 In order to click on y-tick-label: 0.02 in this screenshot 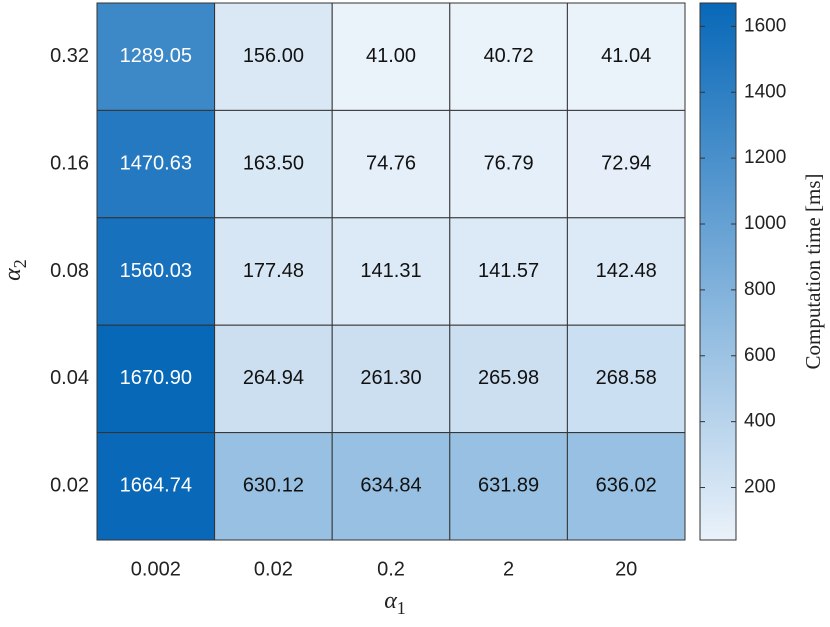, I will do `click(69, 486)`.